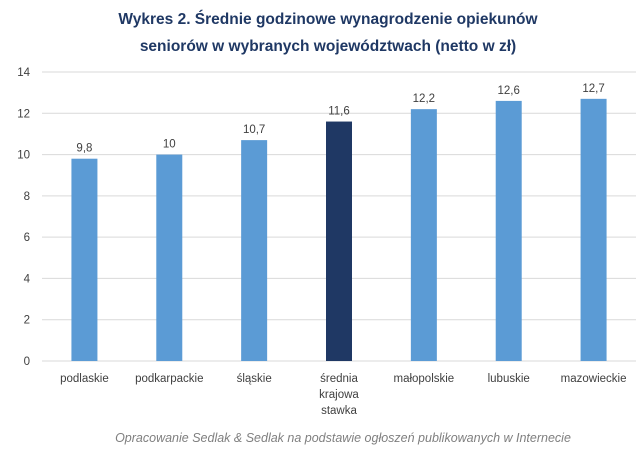 This screenshot has width=642, height=456. Describe the element at coordinates (593, 89) in the screenshot. I see `data-label: 12,7` at that location.